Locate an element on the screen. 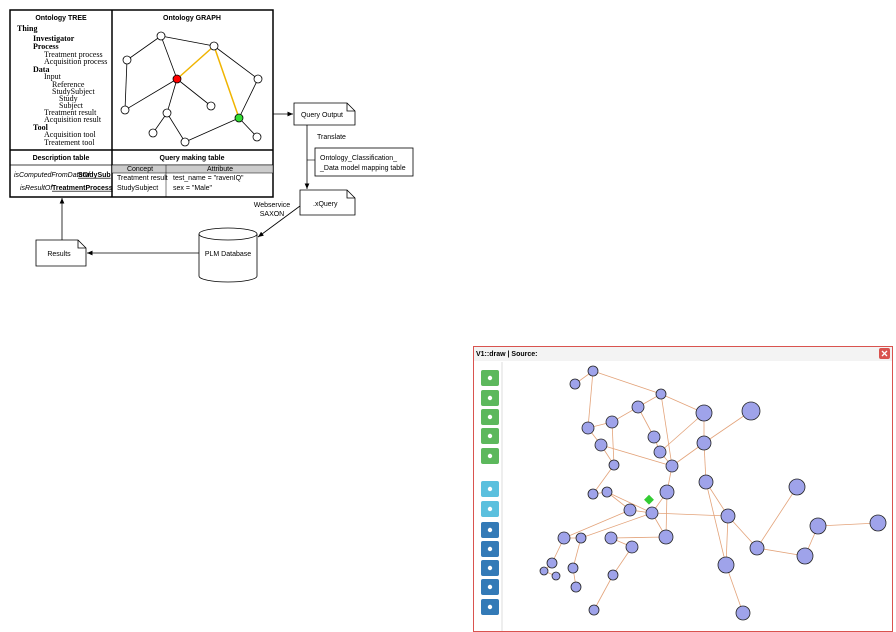 This screenshot has width=896, height=632. query-output: Query Output is located at coordinates (322, 115).